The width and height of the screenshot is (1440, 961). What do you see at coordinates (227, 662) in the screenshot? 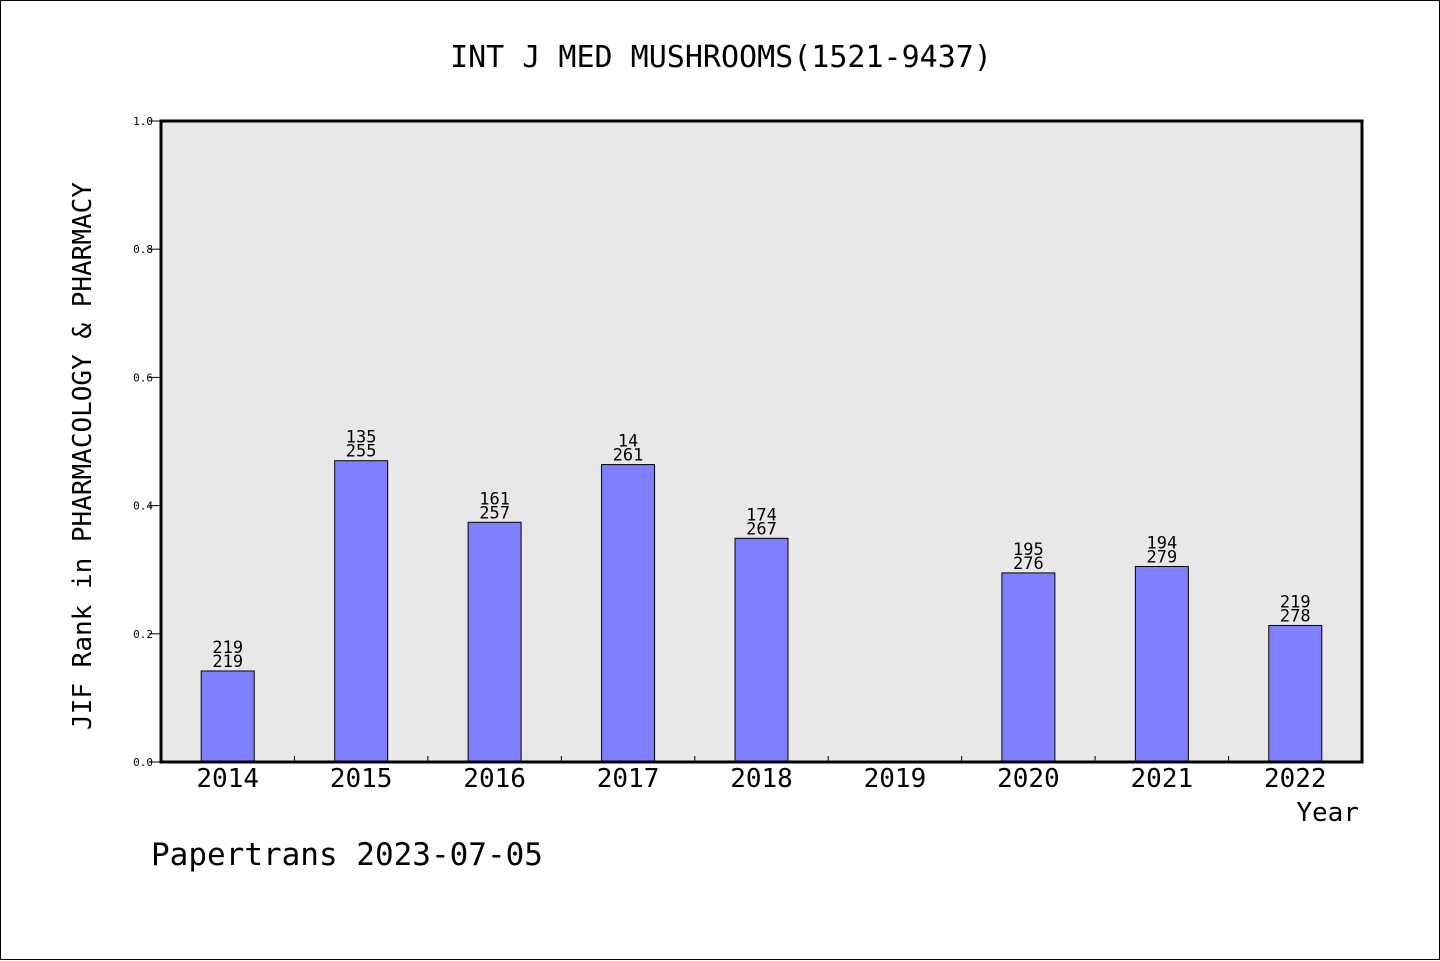
I see `bar-total-label: 219` at bounding box center [227, 662].